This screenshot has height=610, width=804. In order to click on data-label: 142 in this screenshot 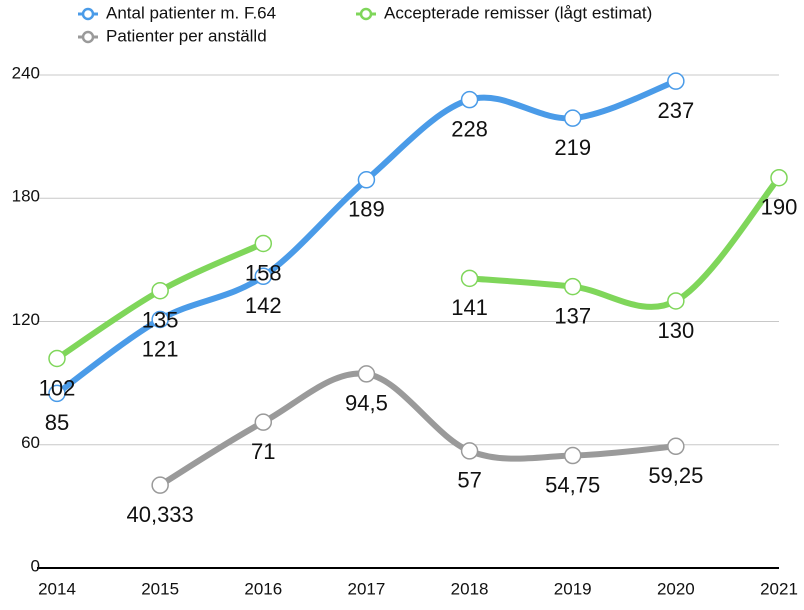, I will do `click(263, 305)`.